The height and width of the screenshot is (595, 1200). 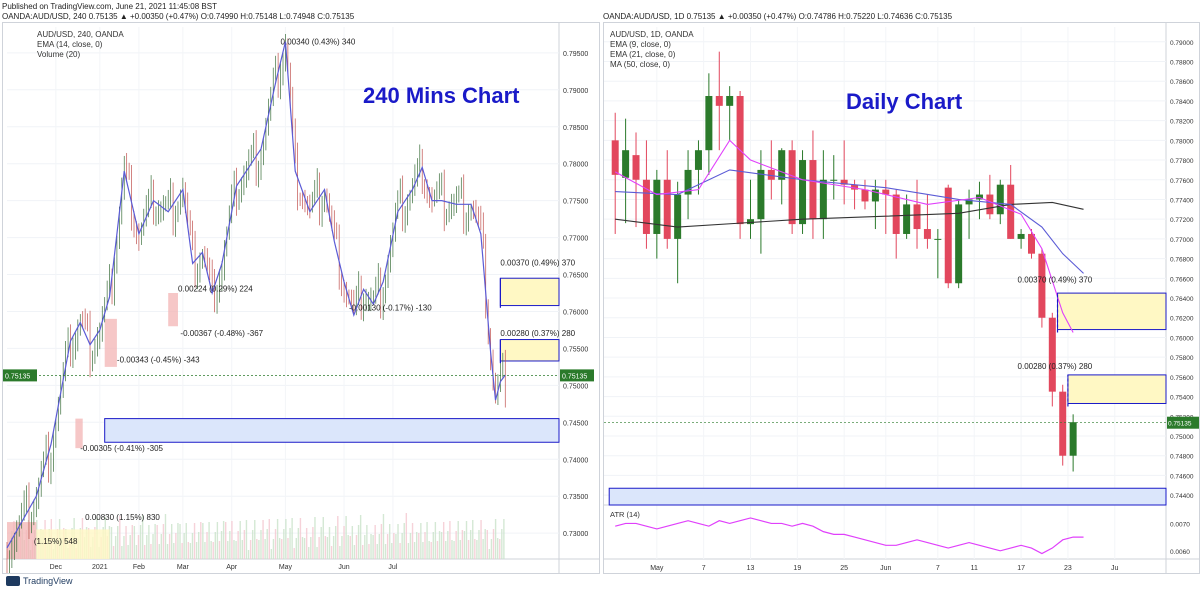 What do you see at coordinates (441, 95) in the screenshot?
I see `chart-title: 240 Mins Chart` at bounding box center [441, 95].